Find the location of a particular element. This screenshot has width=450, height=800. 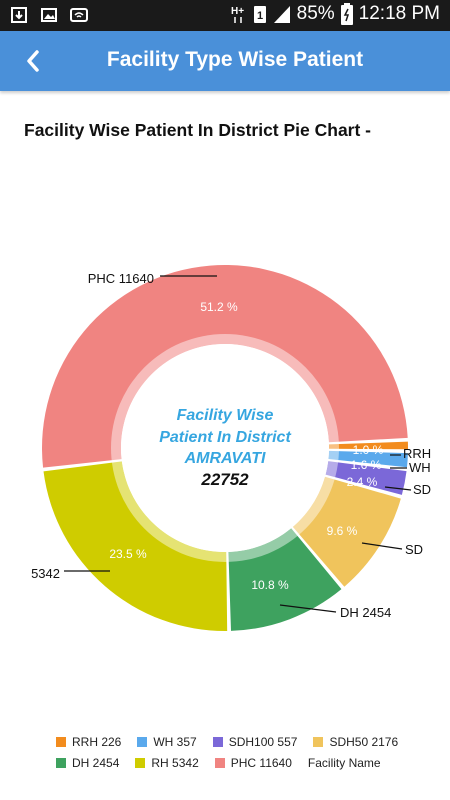

pie-slice-wh is located at coordinates (368, 459).